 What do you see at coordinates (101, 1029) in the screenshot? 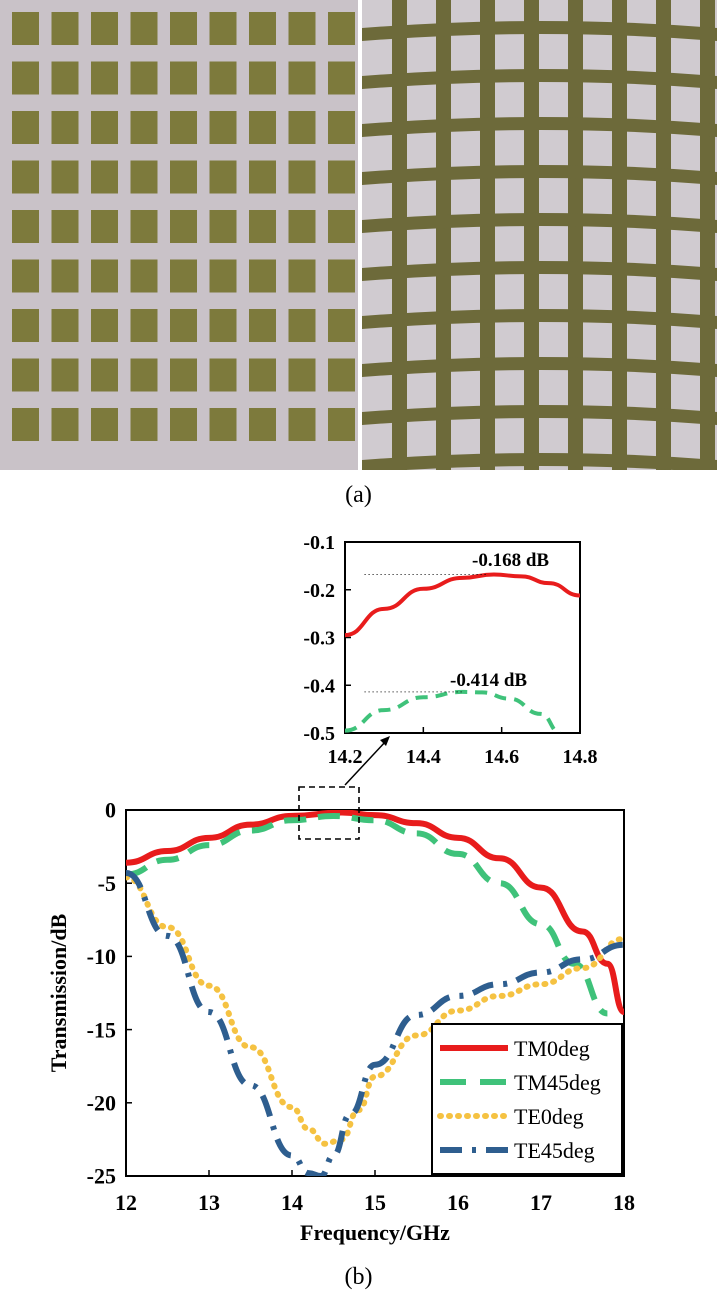
I see `y-tick-label: -15` at bounding box center [101, 1029].